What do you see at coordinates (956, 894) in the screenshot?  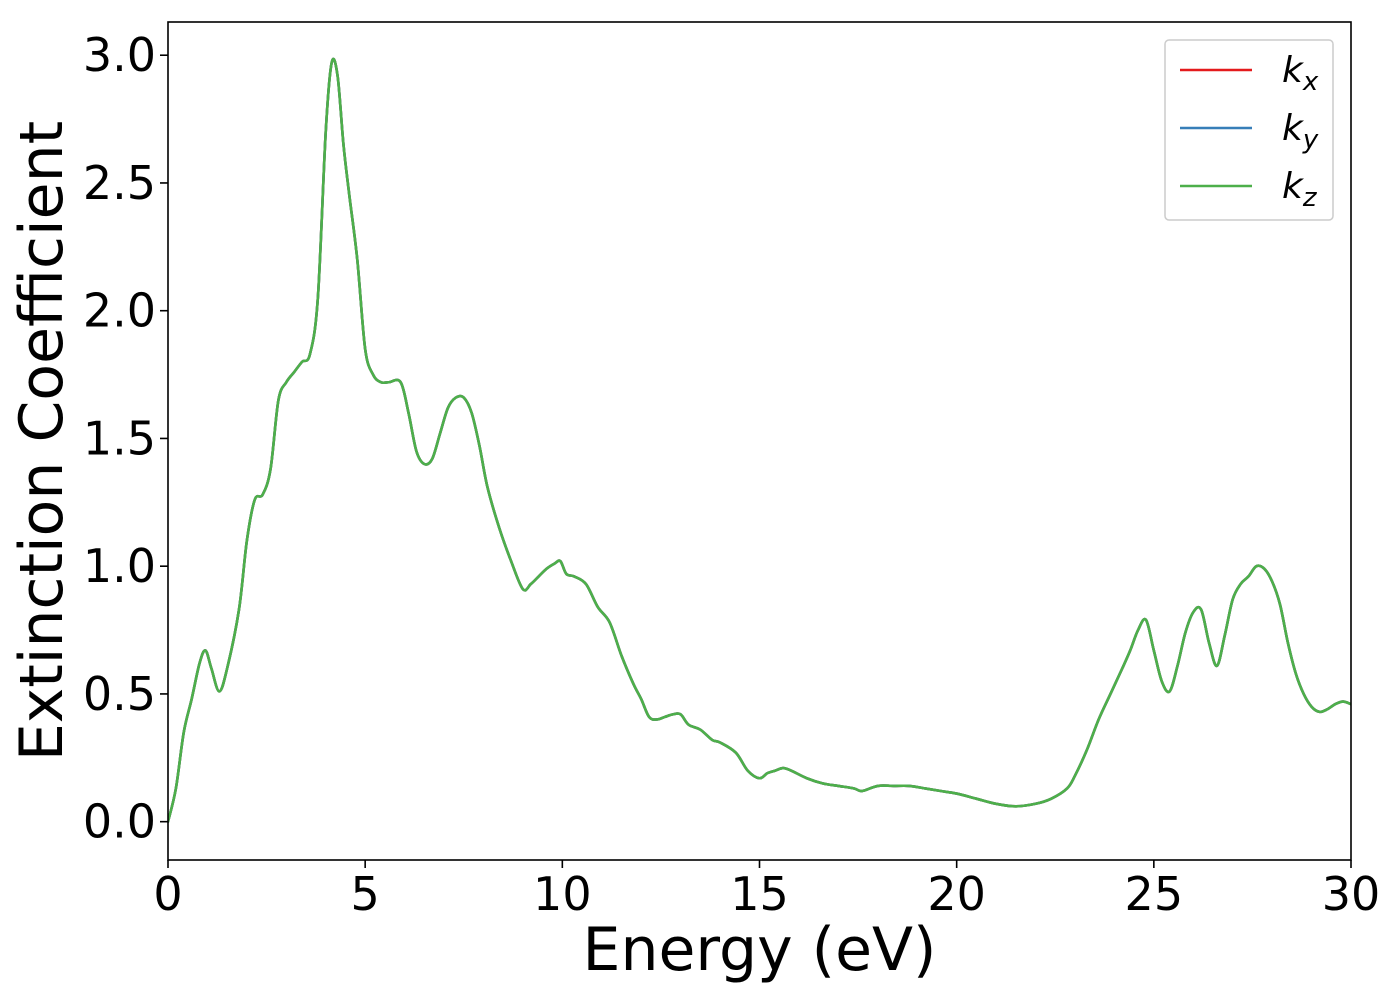 I see `x-tick-label: 20` at bounding box center [956, 894].